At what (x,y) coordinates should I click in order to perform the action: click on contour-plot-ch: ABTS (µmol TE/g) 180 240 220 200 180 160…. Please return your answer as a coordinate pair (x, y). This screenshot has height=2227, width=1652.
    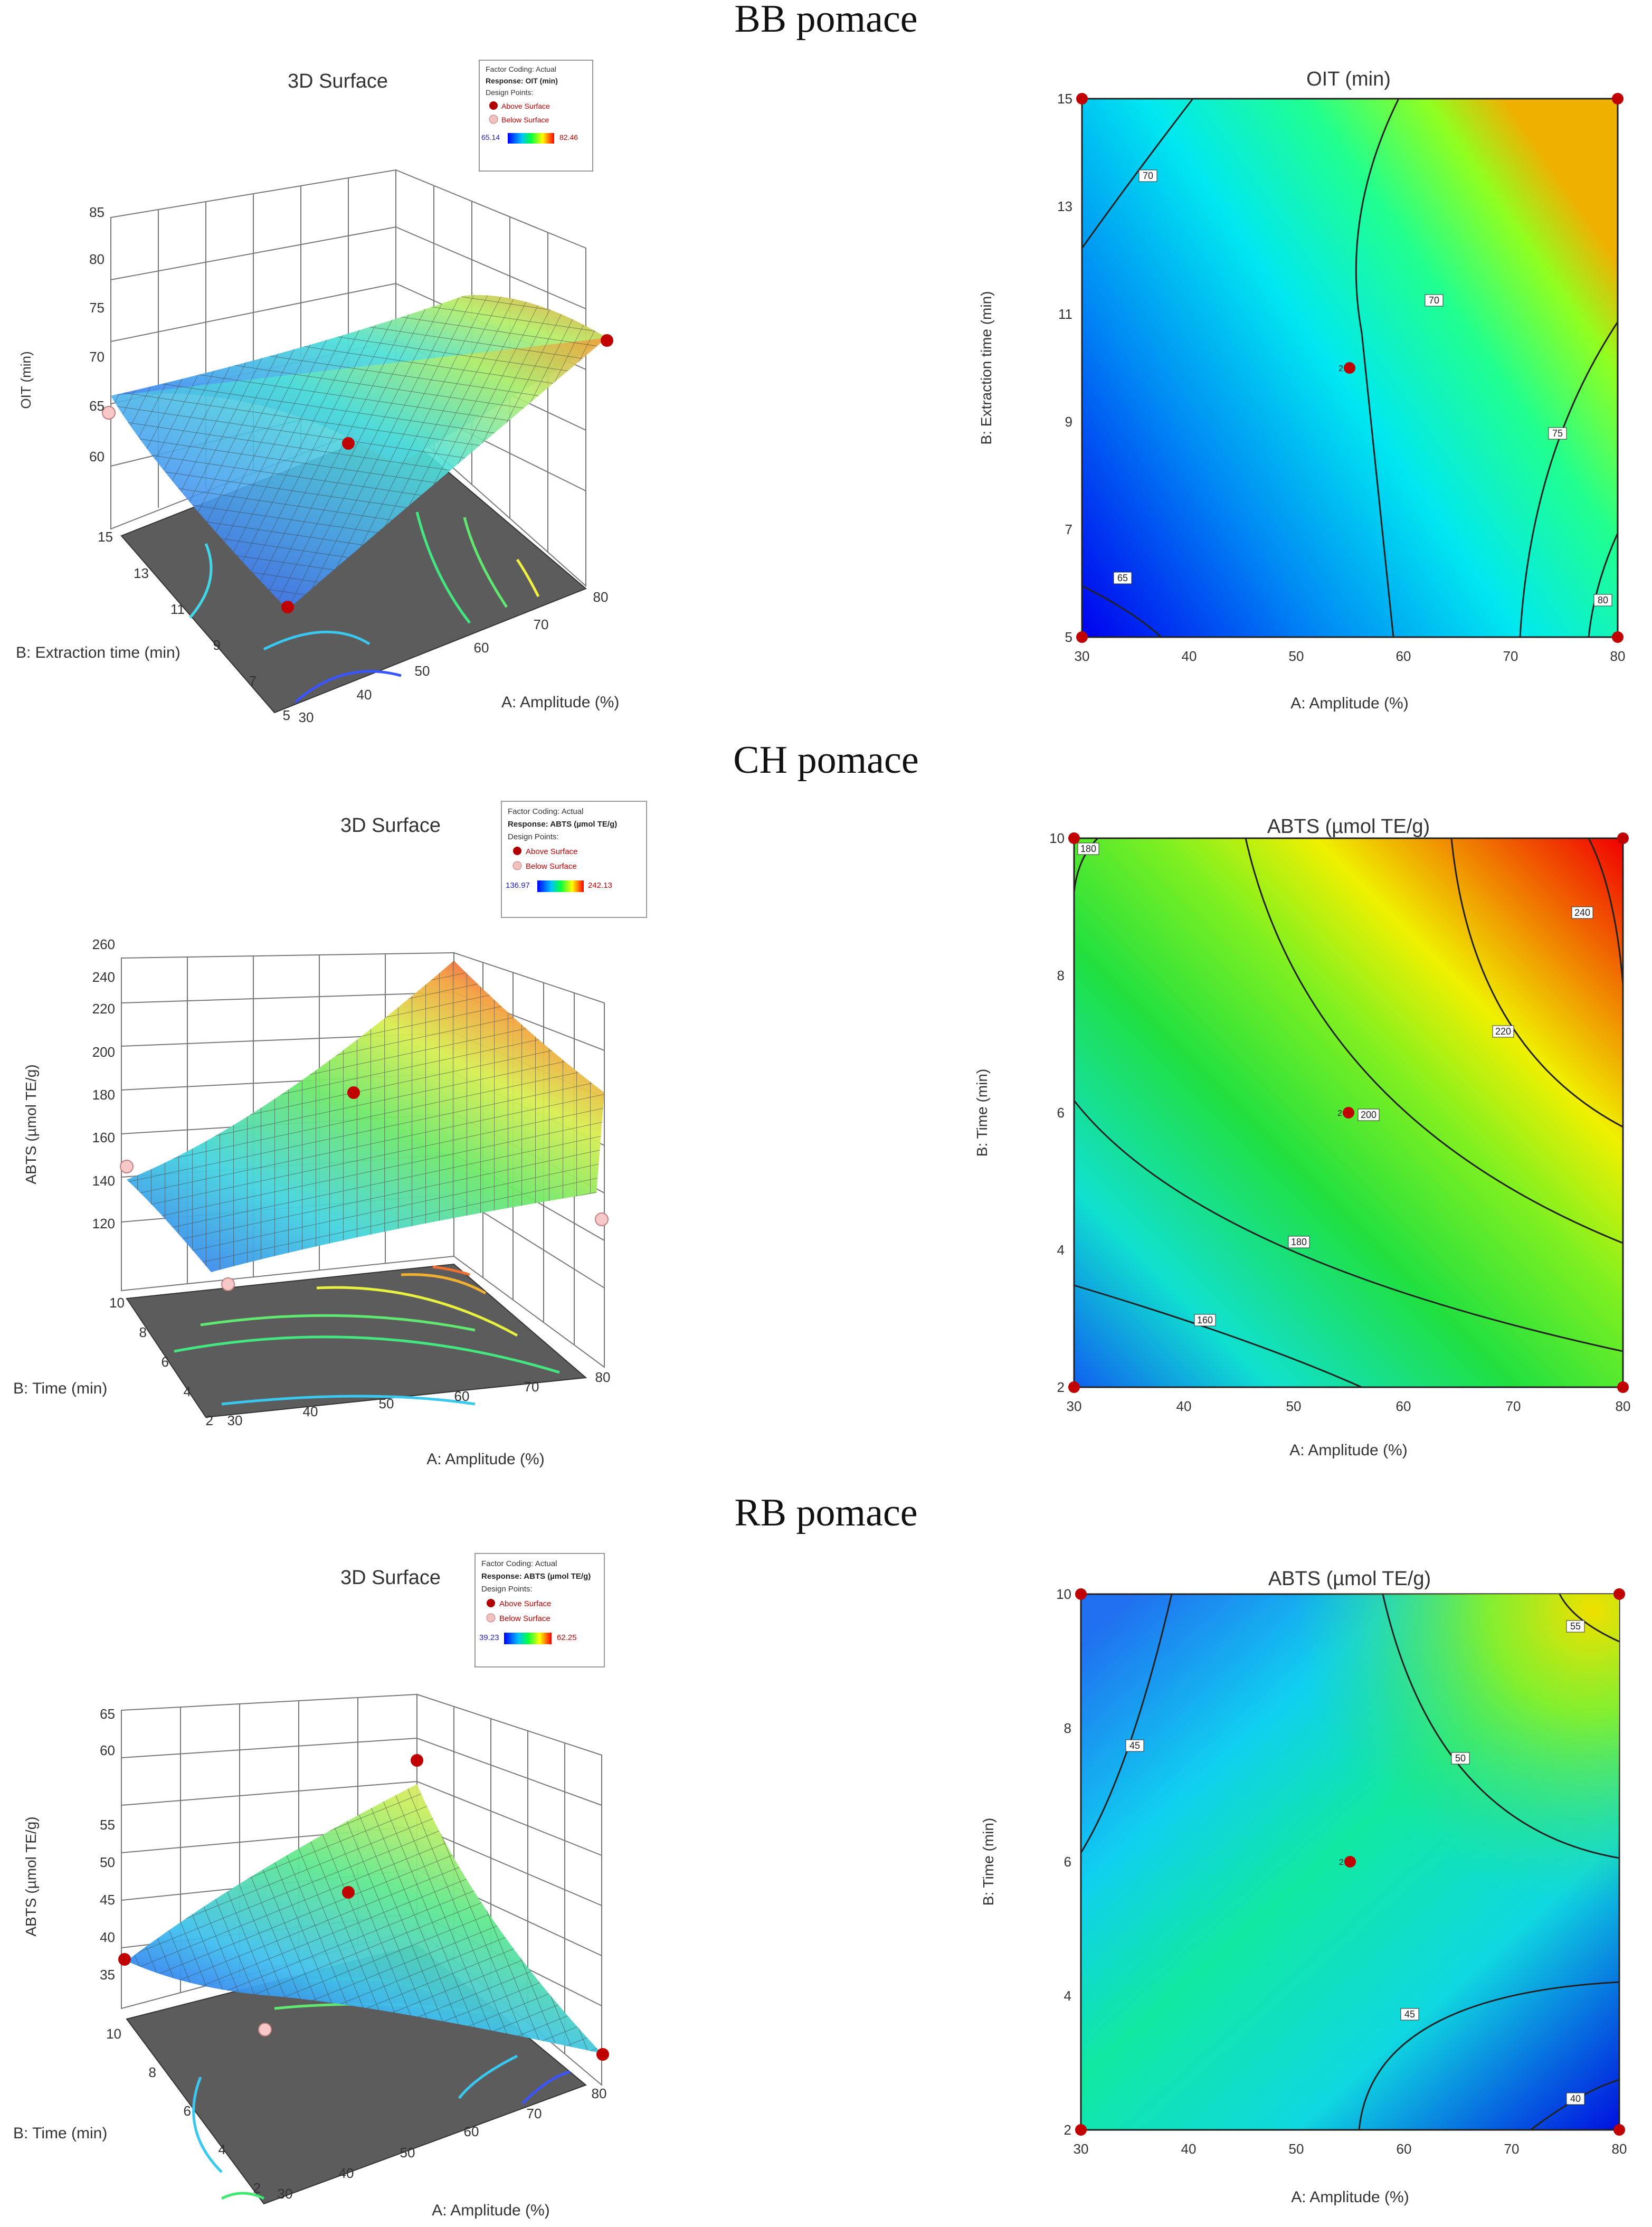
    Looking at the image, I should click on (1302, 1137).